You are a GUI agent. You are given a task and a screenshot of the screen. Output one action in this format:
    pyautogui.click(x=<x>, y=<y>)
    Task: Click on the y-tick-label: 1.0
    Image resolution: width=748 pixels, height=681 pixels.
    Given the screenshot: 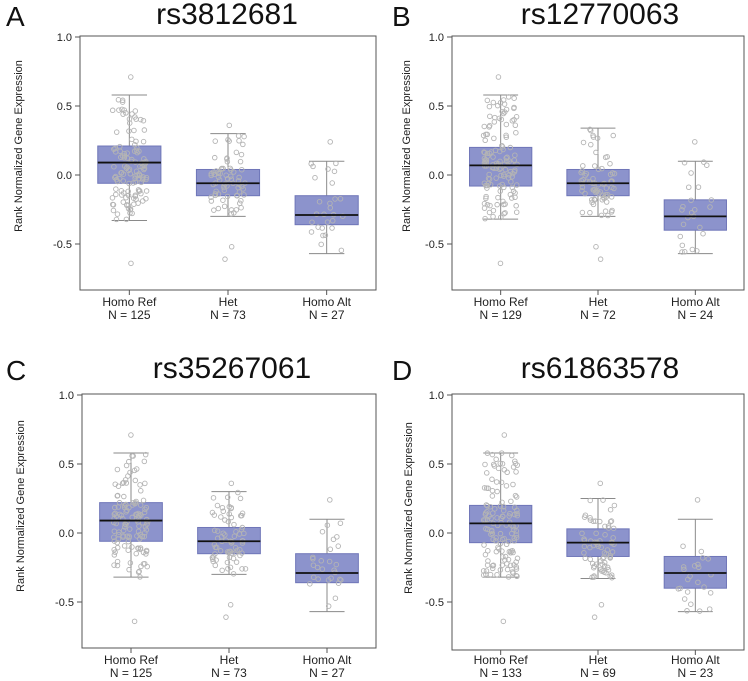 What is the action you would take?
    pyautogui.click(x=66, y=396)
    